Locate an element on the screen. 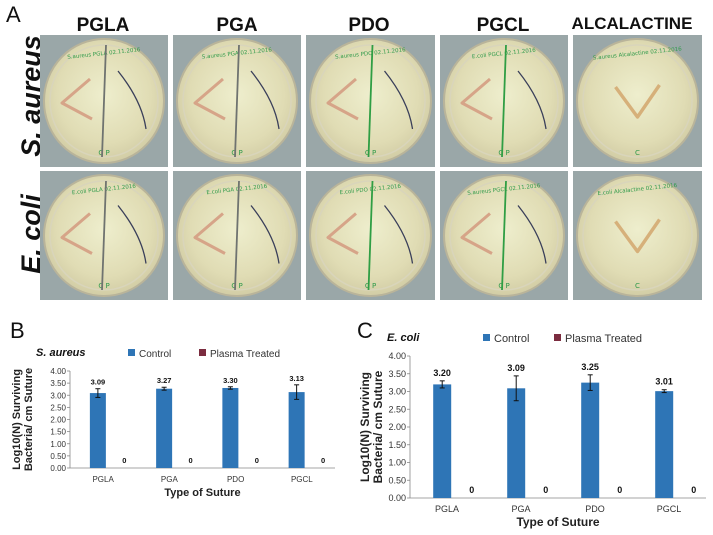 Image resolution: width=713 pixels, height=535 pixels. bar-value-label: 3.30 is located at coordinates (230, 380).